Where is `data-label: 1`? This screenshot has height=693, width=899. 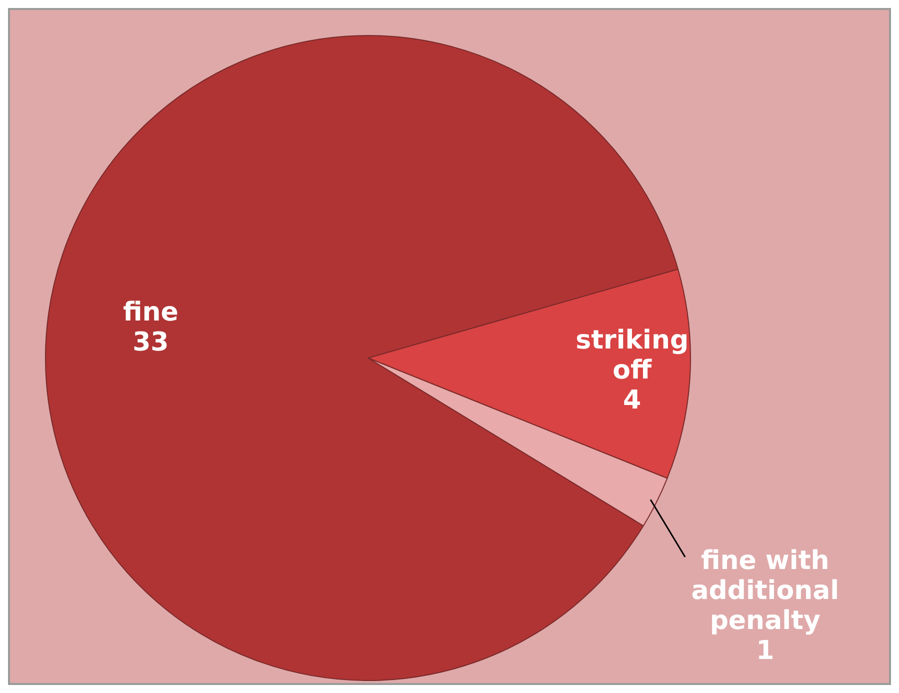 data-label: 1 is located at coordinates (765, 651).